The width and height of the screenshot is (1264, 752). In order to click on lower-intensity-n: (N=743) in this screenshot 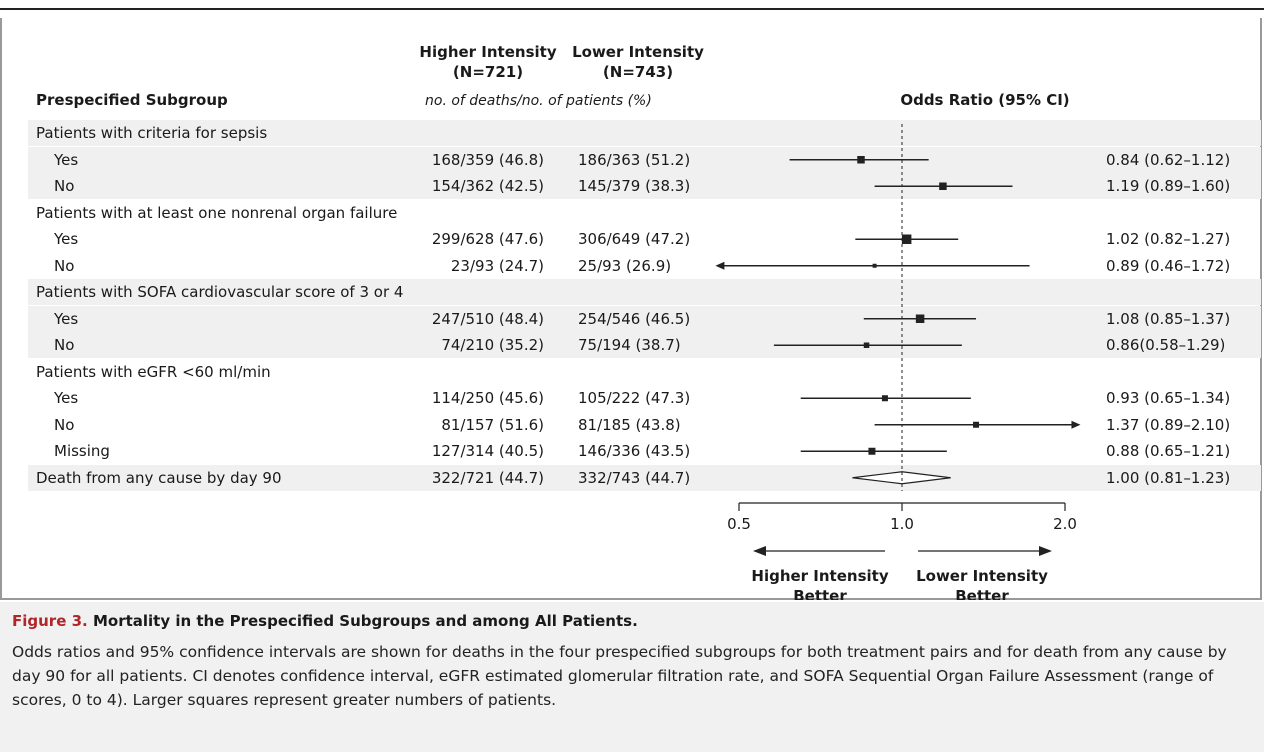, I will do `click(638, 72)`.